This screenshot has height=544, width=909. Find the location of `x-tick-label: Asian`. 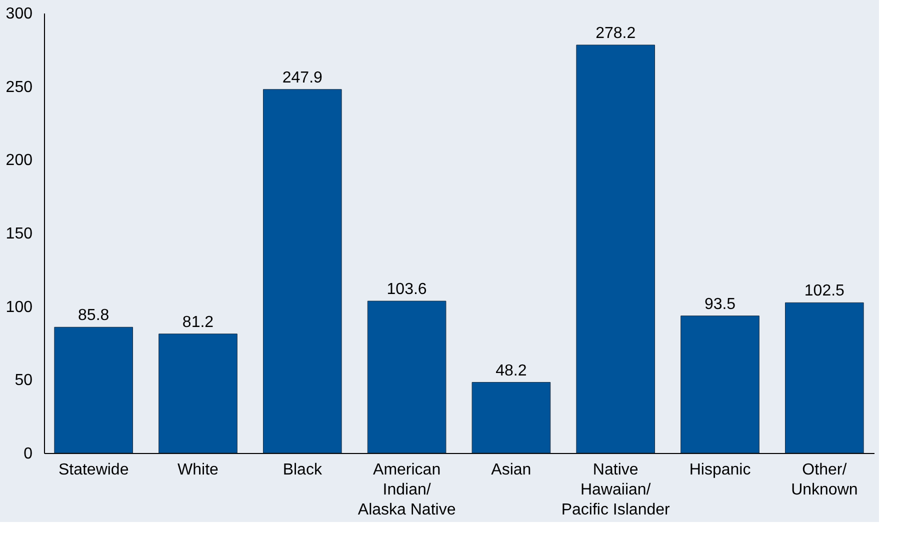

x-tick-label: Asian is located at coordinates (511, 470).